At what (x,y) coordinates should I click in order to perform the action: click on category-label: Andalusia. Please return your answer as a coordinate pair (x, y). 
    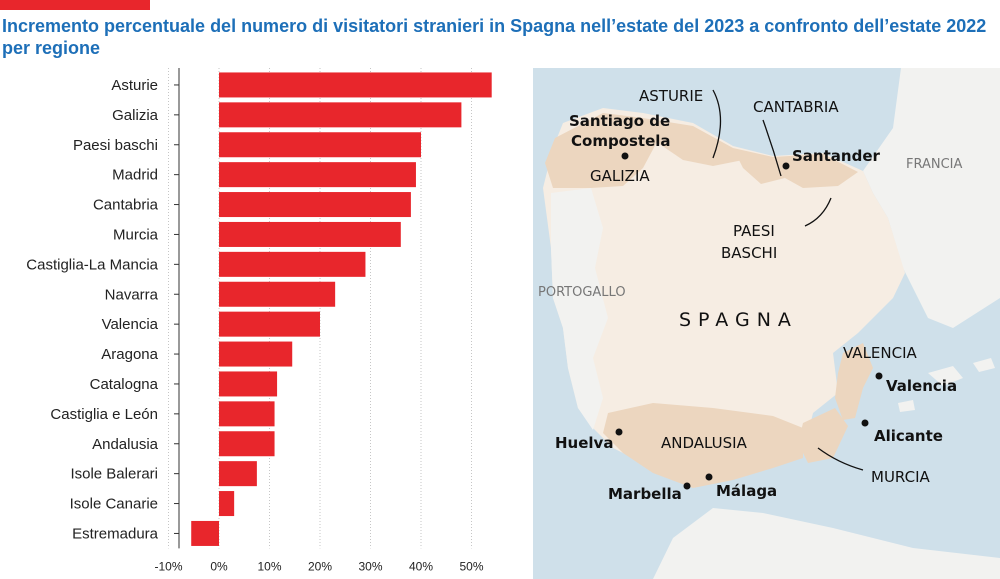
    Looking at the image, I should click on (125, 444).